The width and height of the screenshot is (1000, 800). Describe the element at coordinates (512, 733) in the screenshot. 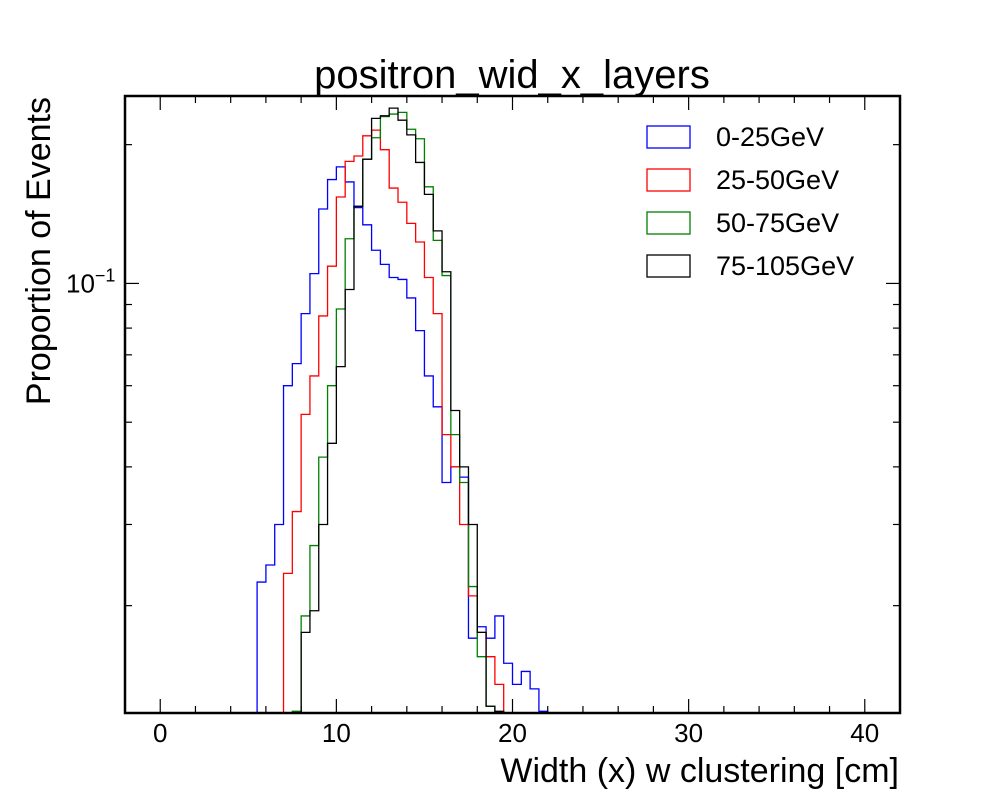

I see `x-tick-label: 20` at that location.